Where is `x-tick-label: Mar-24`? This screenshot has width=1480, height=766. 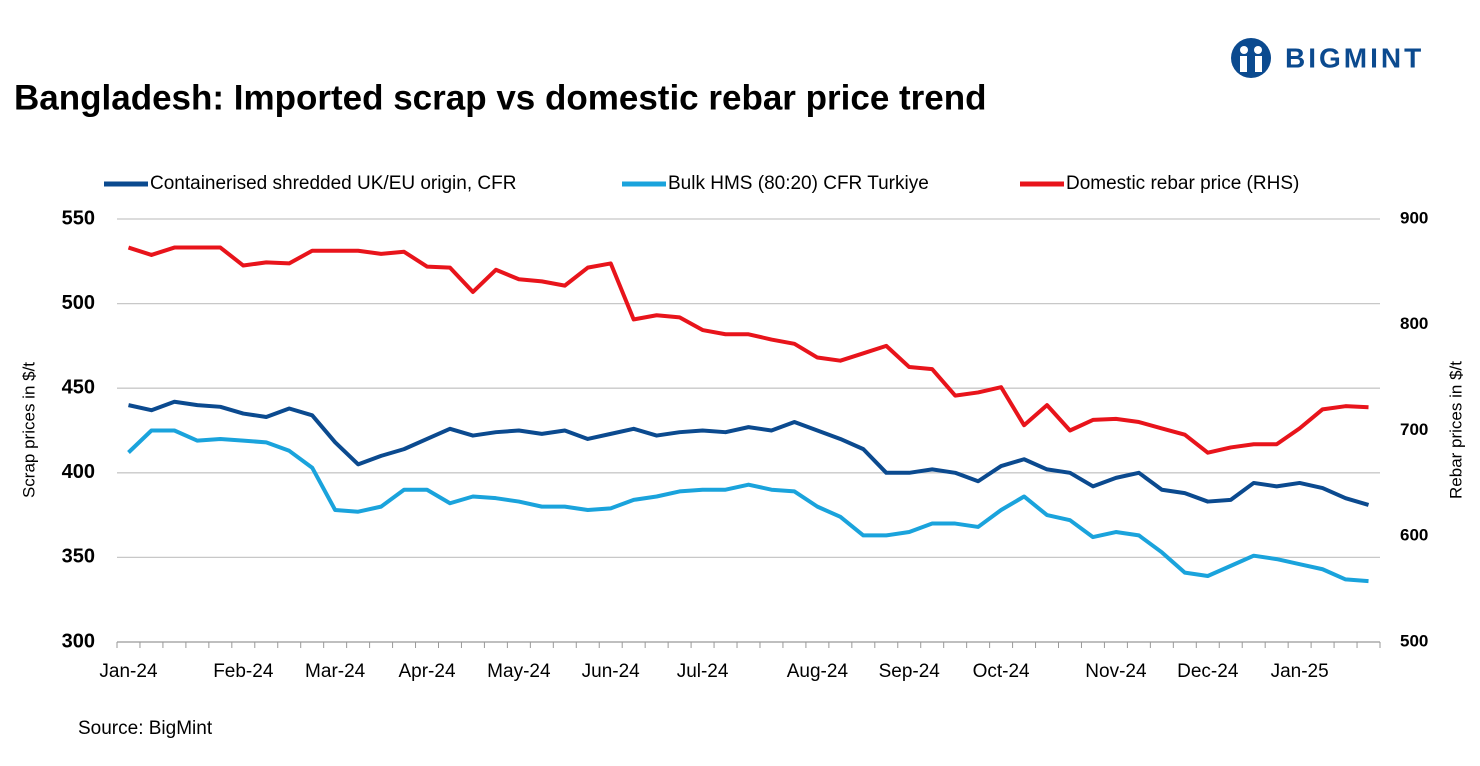 x-tick-label: Mar-24 is located at coordinates (335, 671).